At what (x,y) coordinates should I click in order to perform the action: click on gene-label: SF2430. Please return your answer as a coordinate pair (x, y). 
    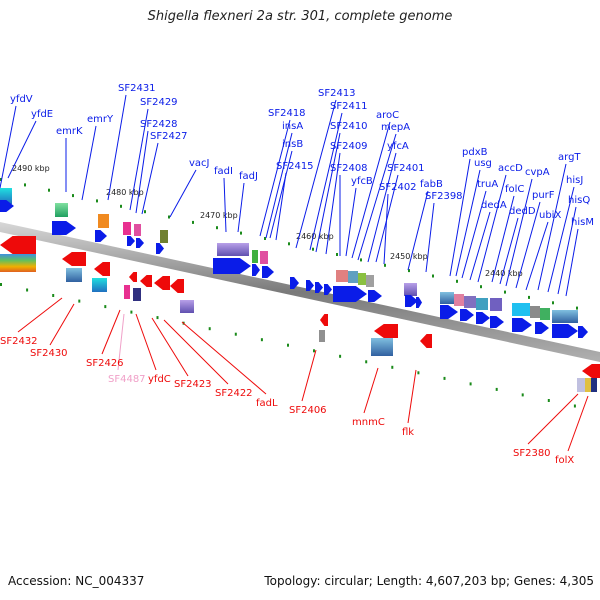
    Looking at the image, I should click on (49, 353).